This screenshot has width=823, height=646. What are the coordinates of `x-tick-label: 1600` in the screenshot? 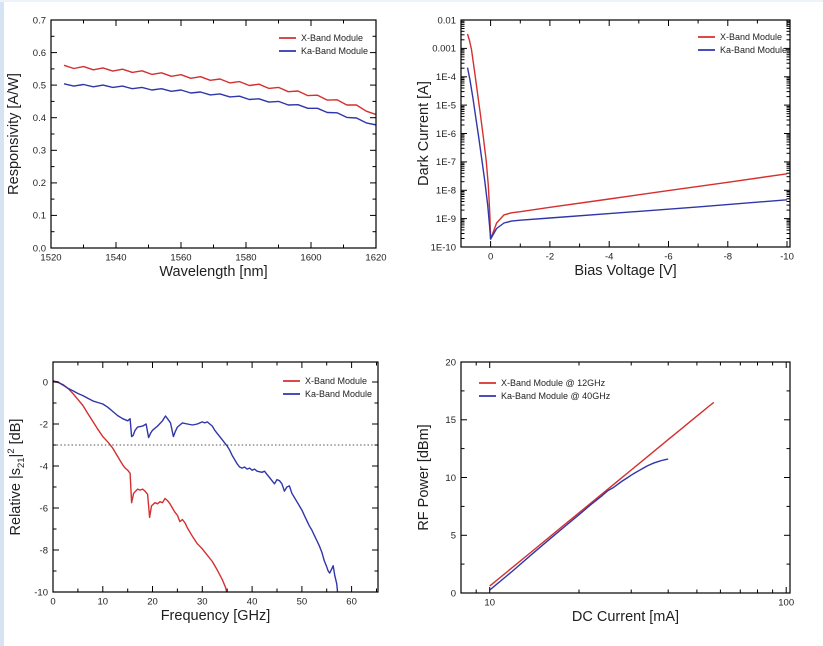 It's located at (310, 258).